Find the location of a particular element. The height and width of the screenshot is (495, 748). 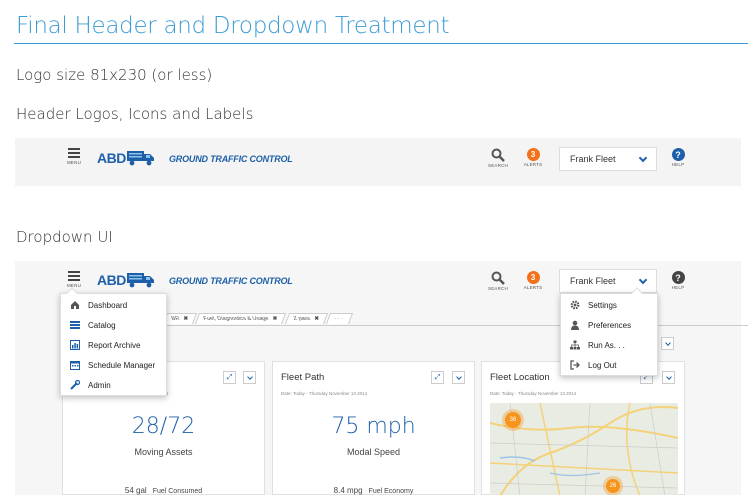

sub-metric-value: 54 gal is located at coordinates (135, 490).